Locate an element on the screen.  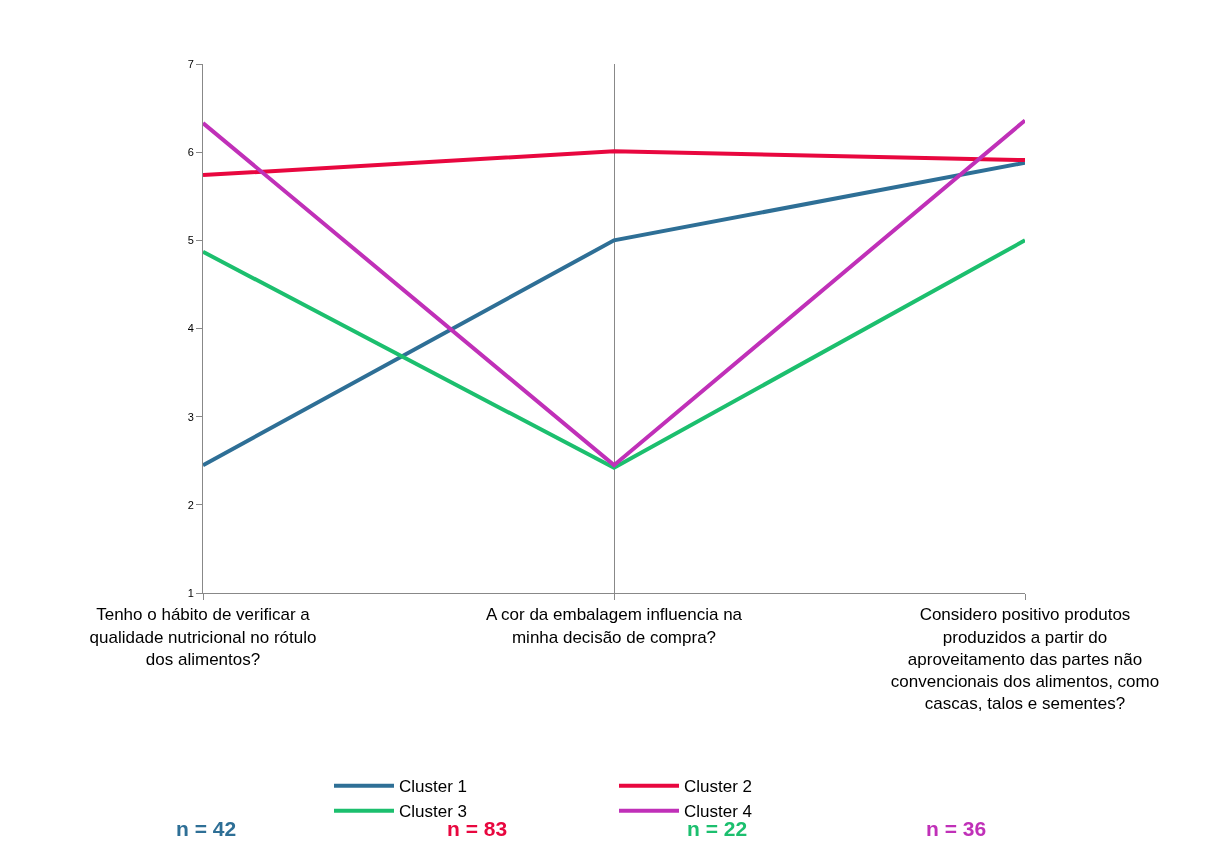
legend-label: Cluster 2 is located at coordinates (718, 787).